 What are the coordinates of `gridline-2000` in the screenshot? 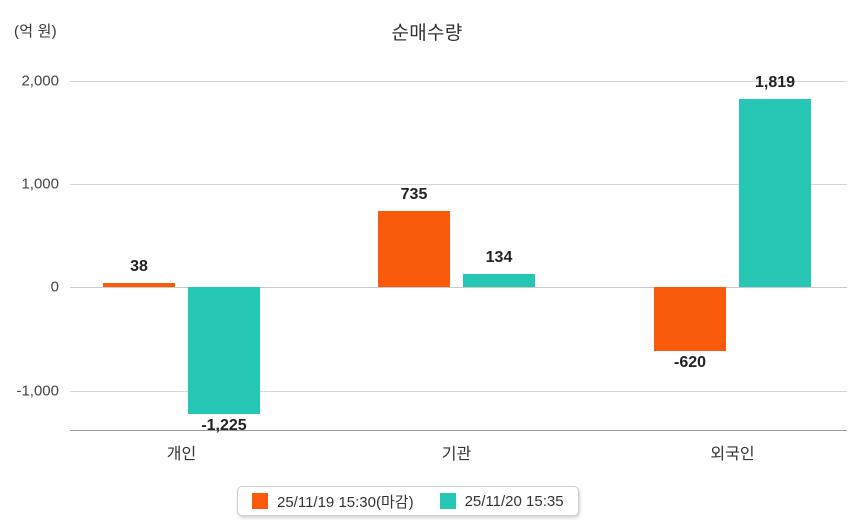 It's located at (458, 81).